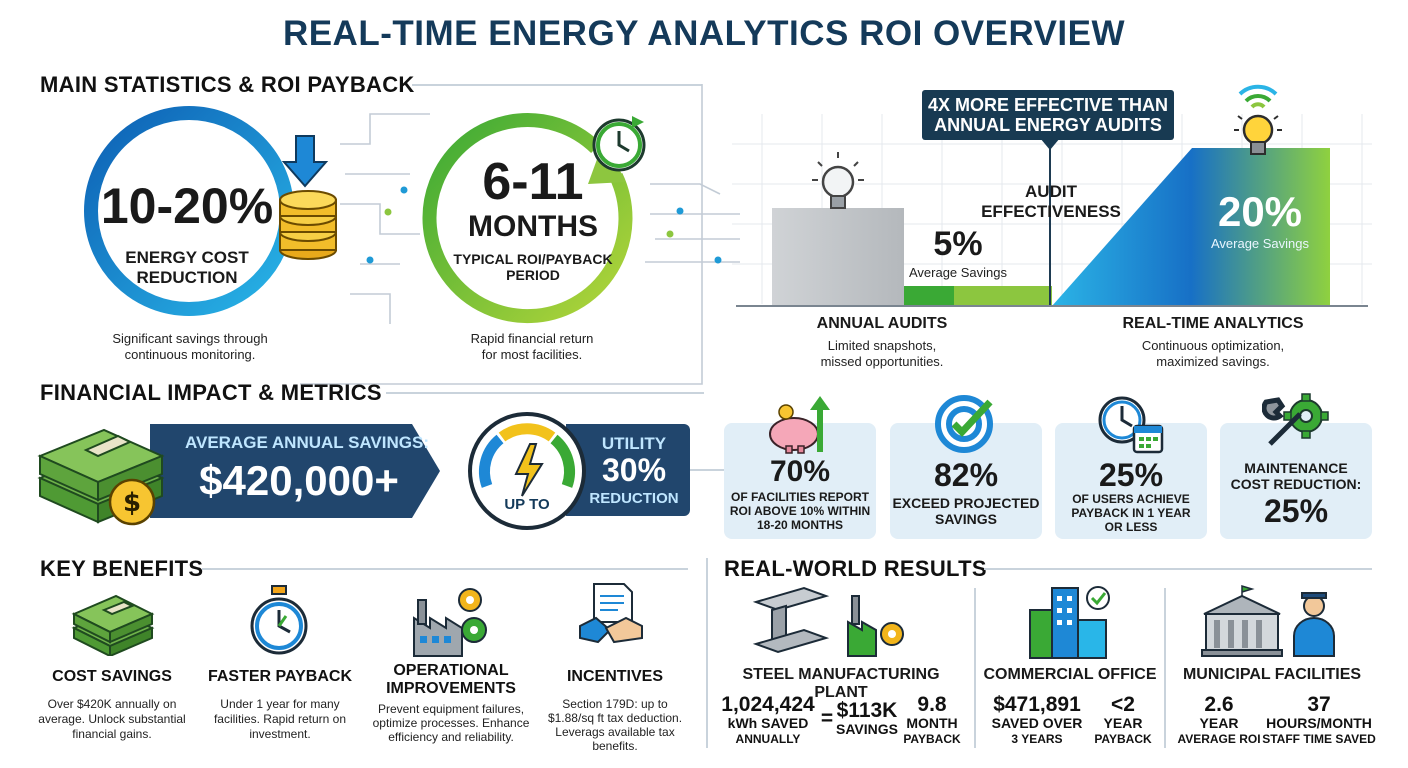 The height and width of the screenshot is (768, 1408). What do you see at coordinates (768, 723) in the screenshot?
I see `steel-kwh-label-1: kWh SAVED` at bounding box center [768, 723].